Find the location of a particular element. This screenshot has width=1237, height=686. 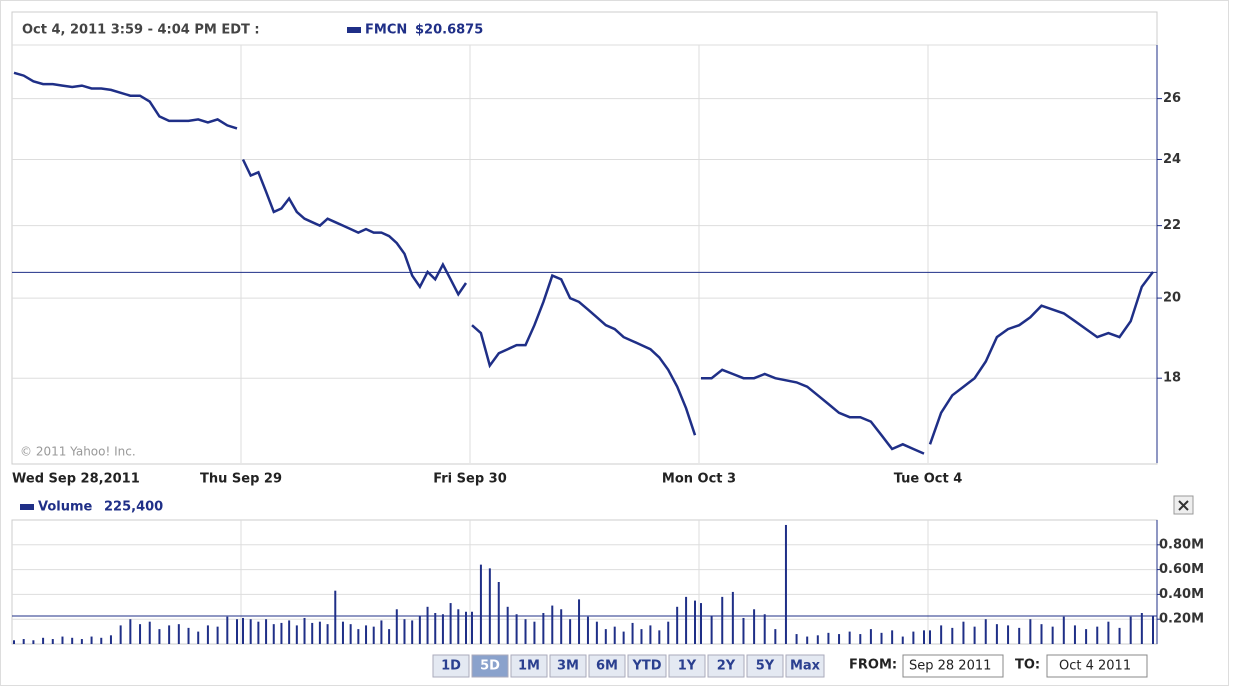

legend-value: 225,400 is located at coordinates (133, 507).